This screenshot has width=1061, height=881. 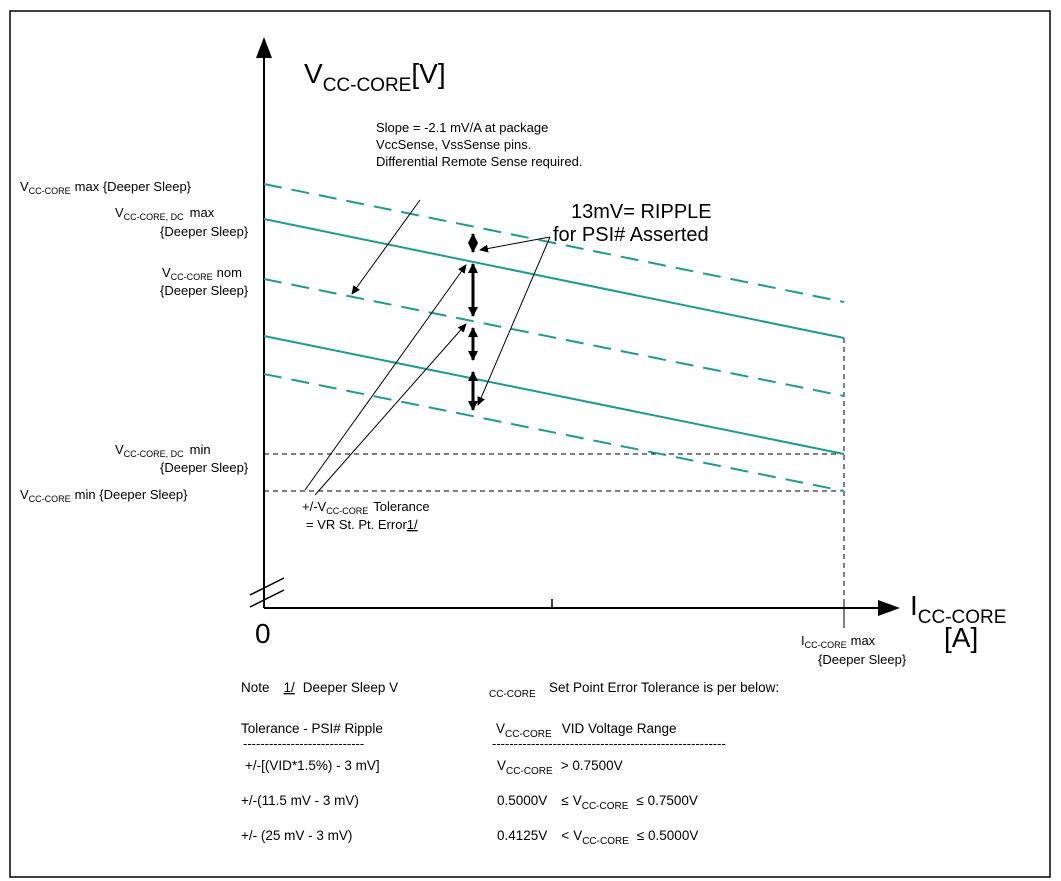 I want to click on x-axis-unit: [A], so click(x=961, y=637).